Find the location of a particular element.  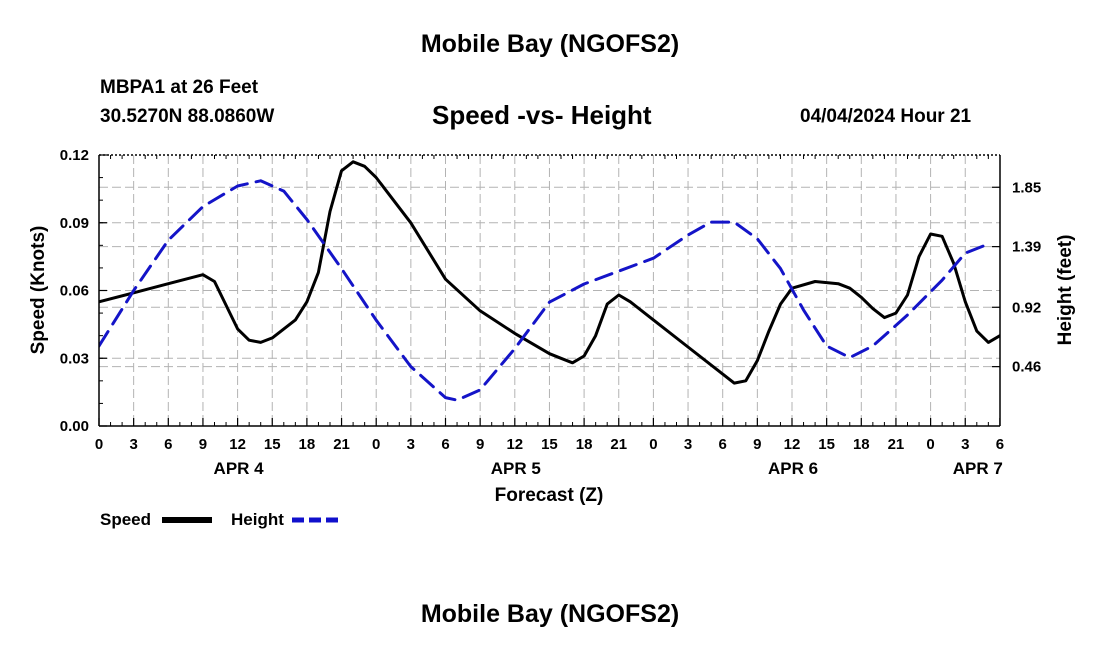

x-axis-title: Forecast (Z) is located at coordinates (549, 495).